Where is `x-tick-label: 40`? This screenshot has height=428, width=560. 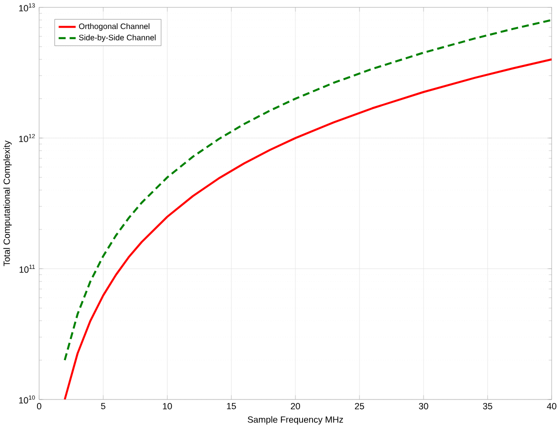 x-tick-label: 40 is located at coordinates (551, 406).